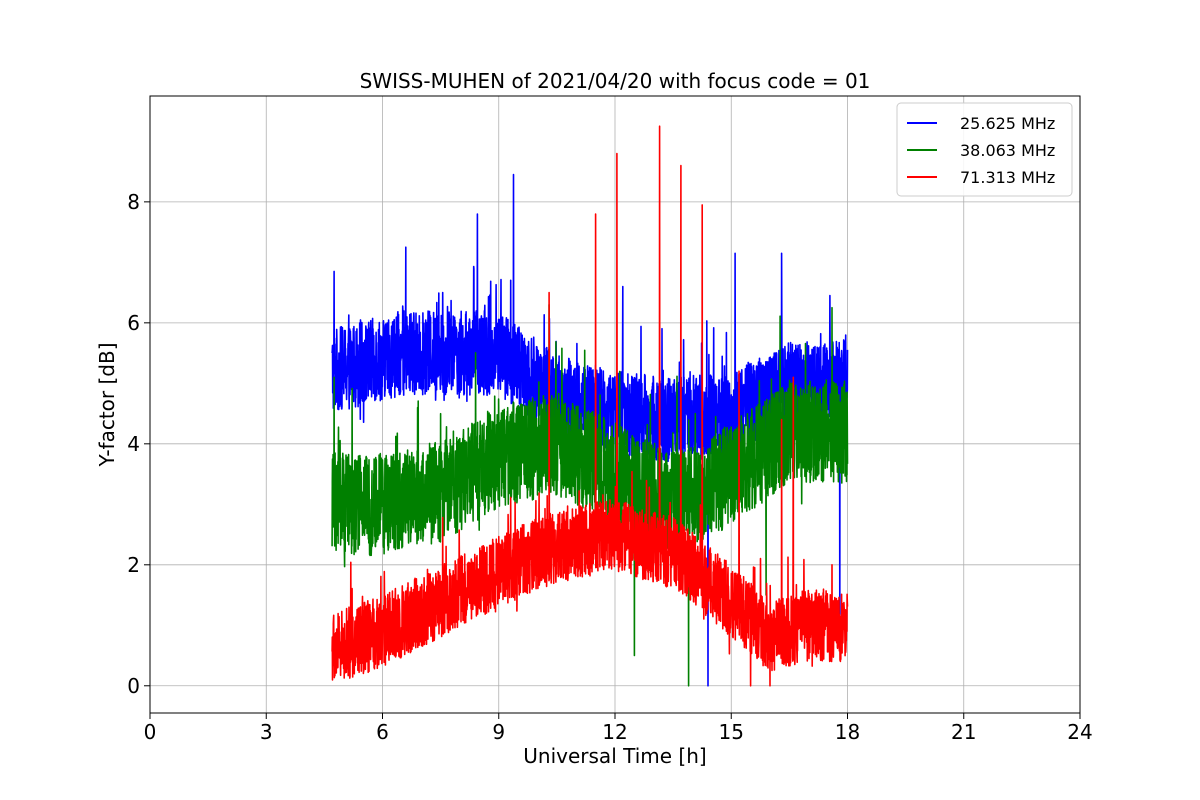 The width and height of the screenshot is (1200, 800). What do you see at coordinates (107, 404) in the screenshot?
I see `y-axis-label: Y-factor [dB]` at bounding box center [107, 404].